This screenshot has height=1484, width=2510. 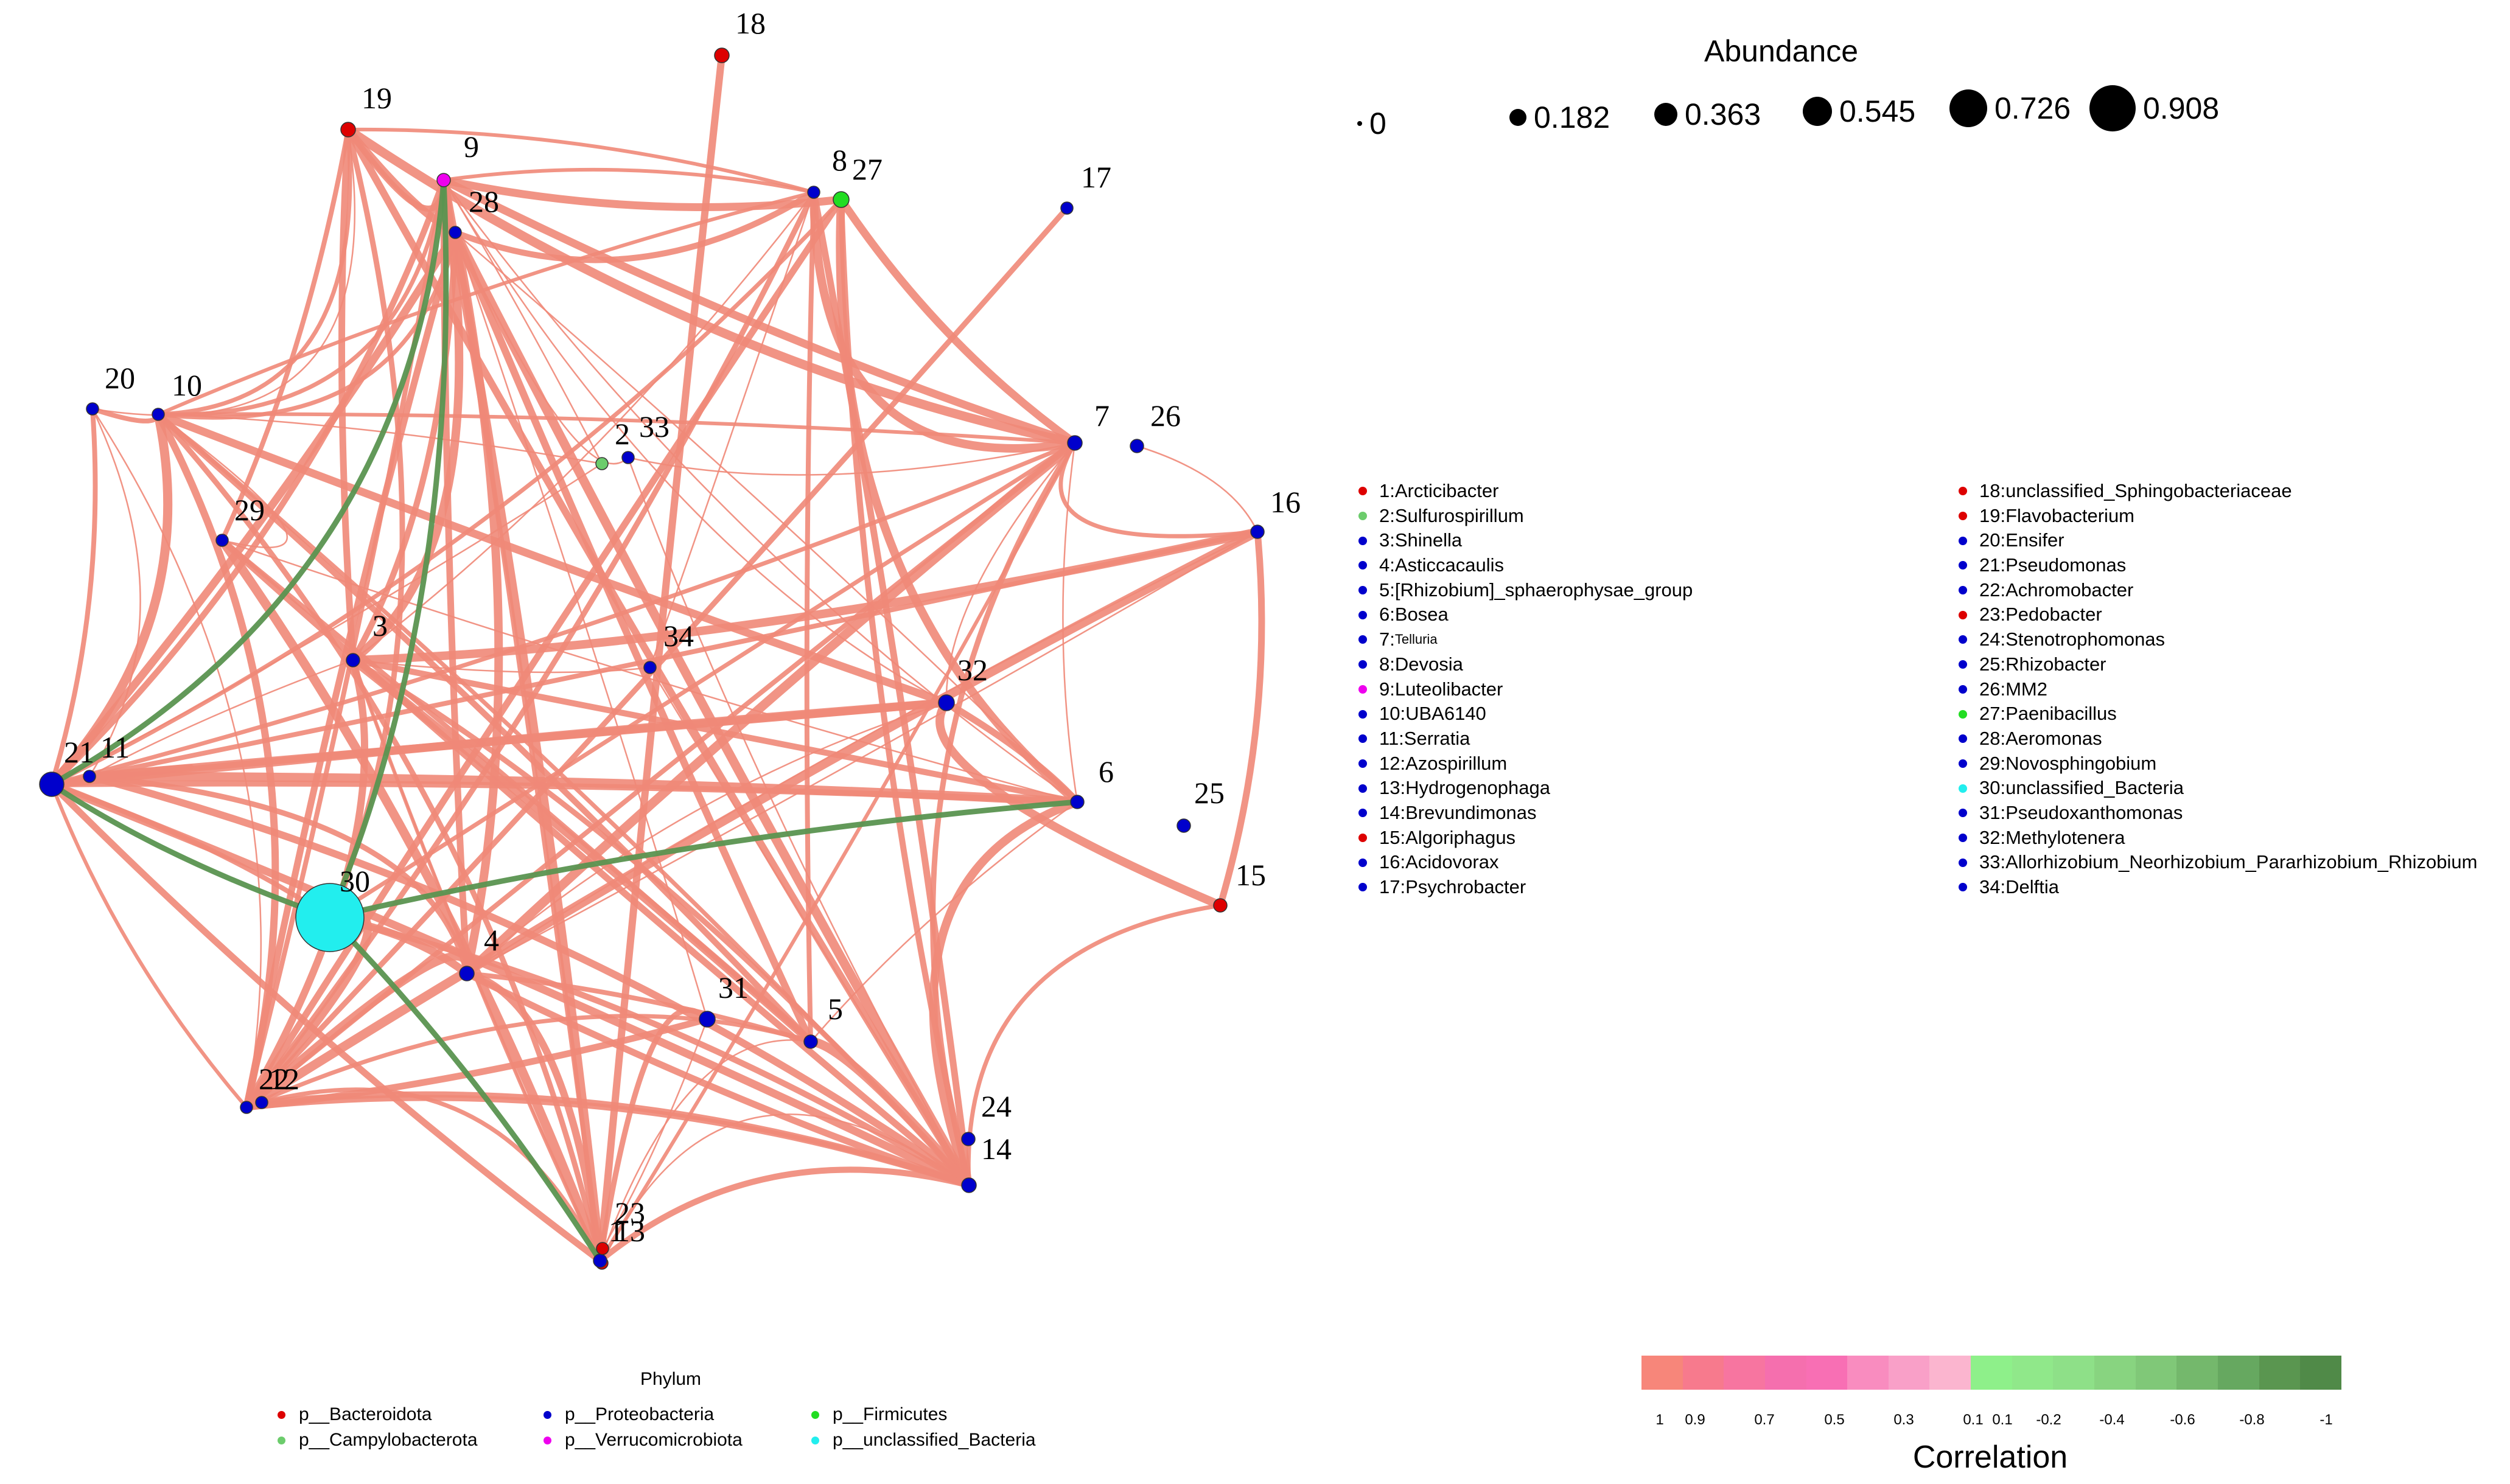 I want to click on node-label-13: 13, so click(x=630, y=1231).